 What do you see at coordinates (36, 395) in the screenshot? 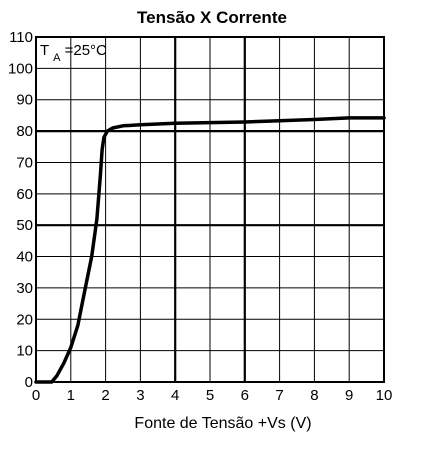
I see `x-tick-label-0: 0` at bounding box center [36, 395].